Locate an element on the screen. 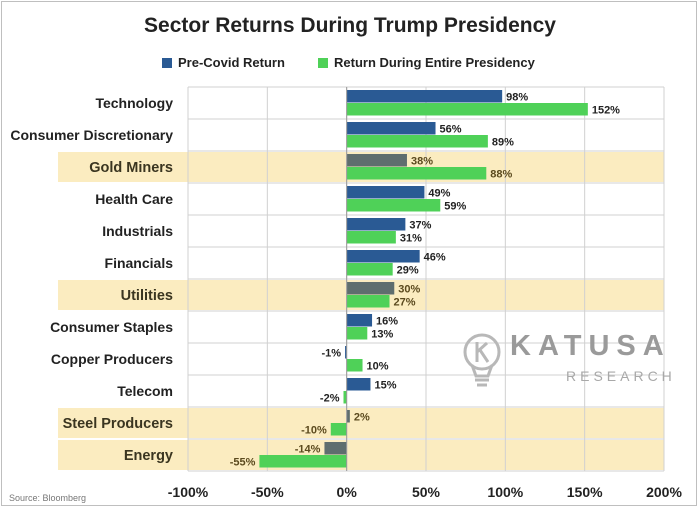 The height and width of the screenshot is (509, 700). data-label: -10% is located at coordinates (314, 431).